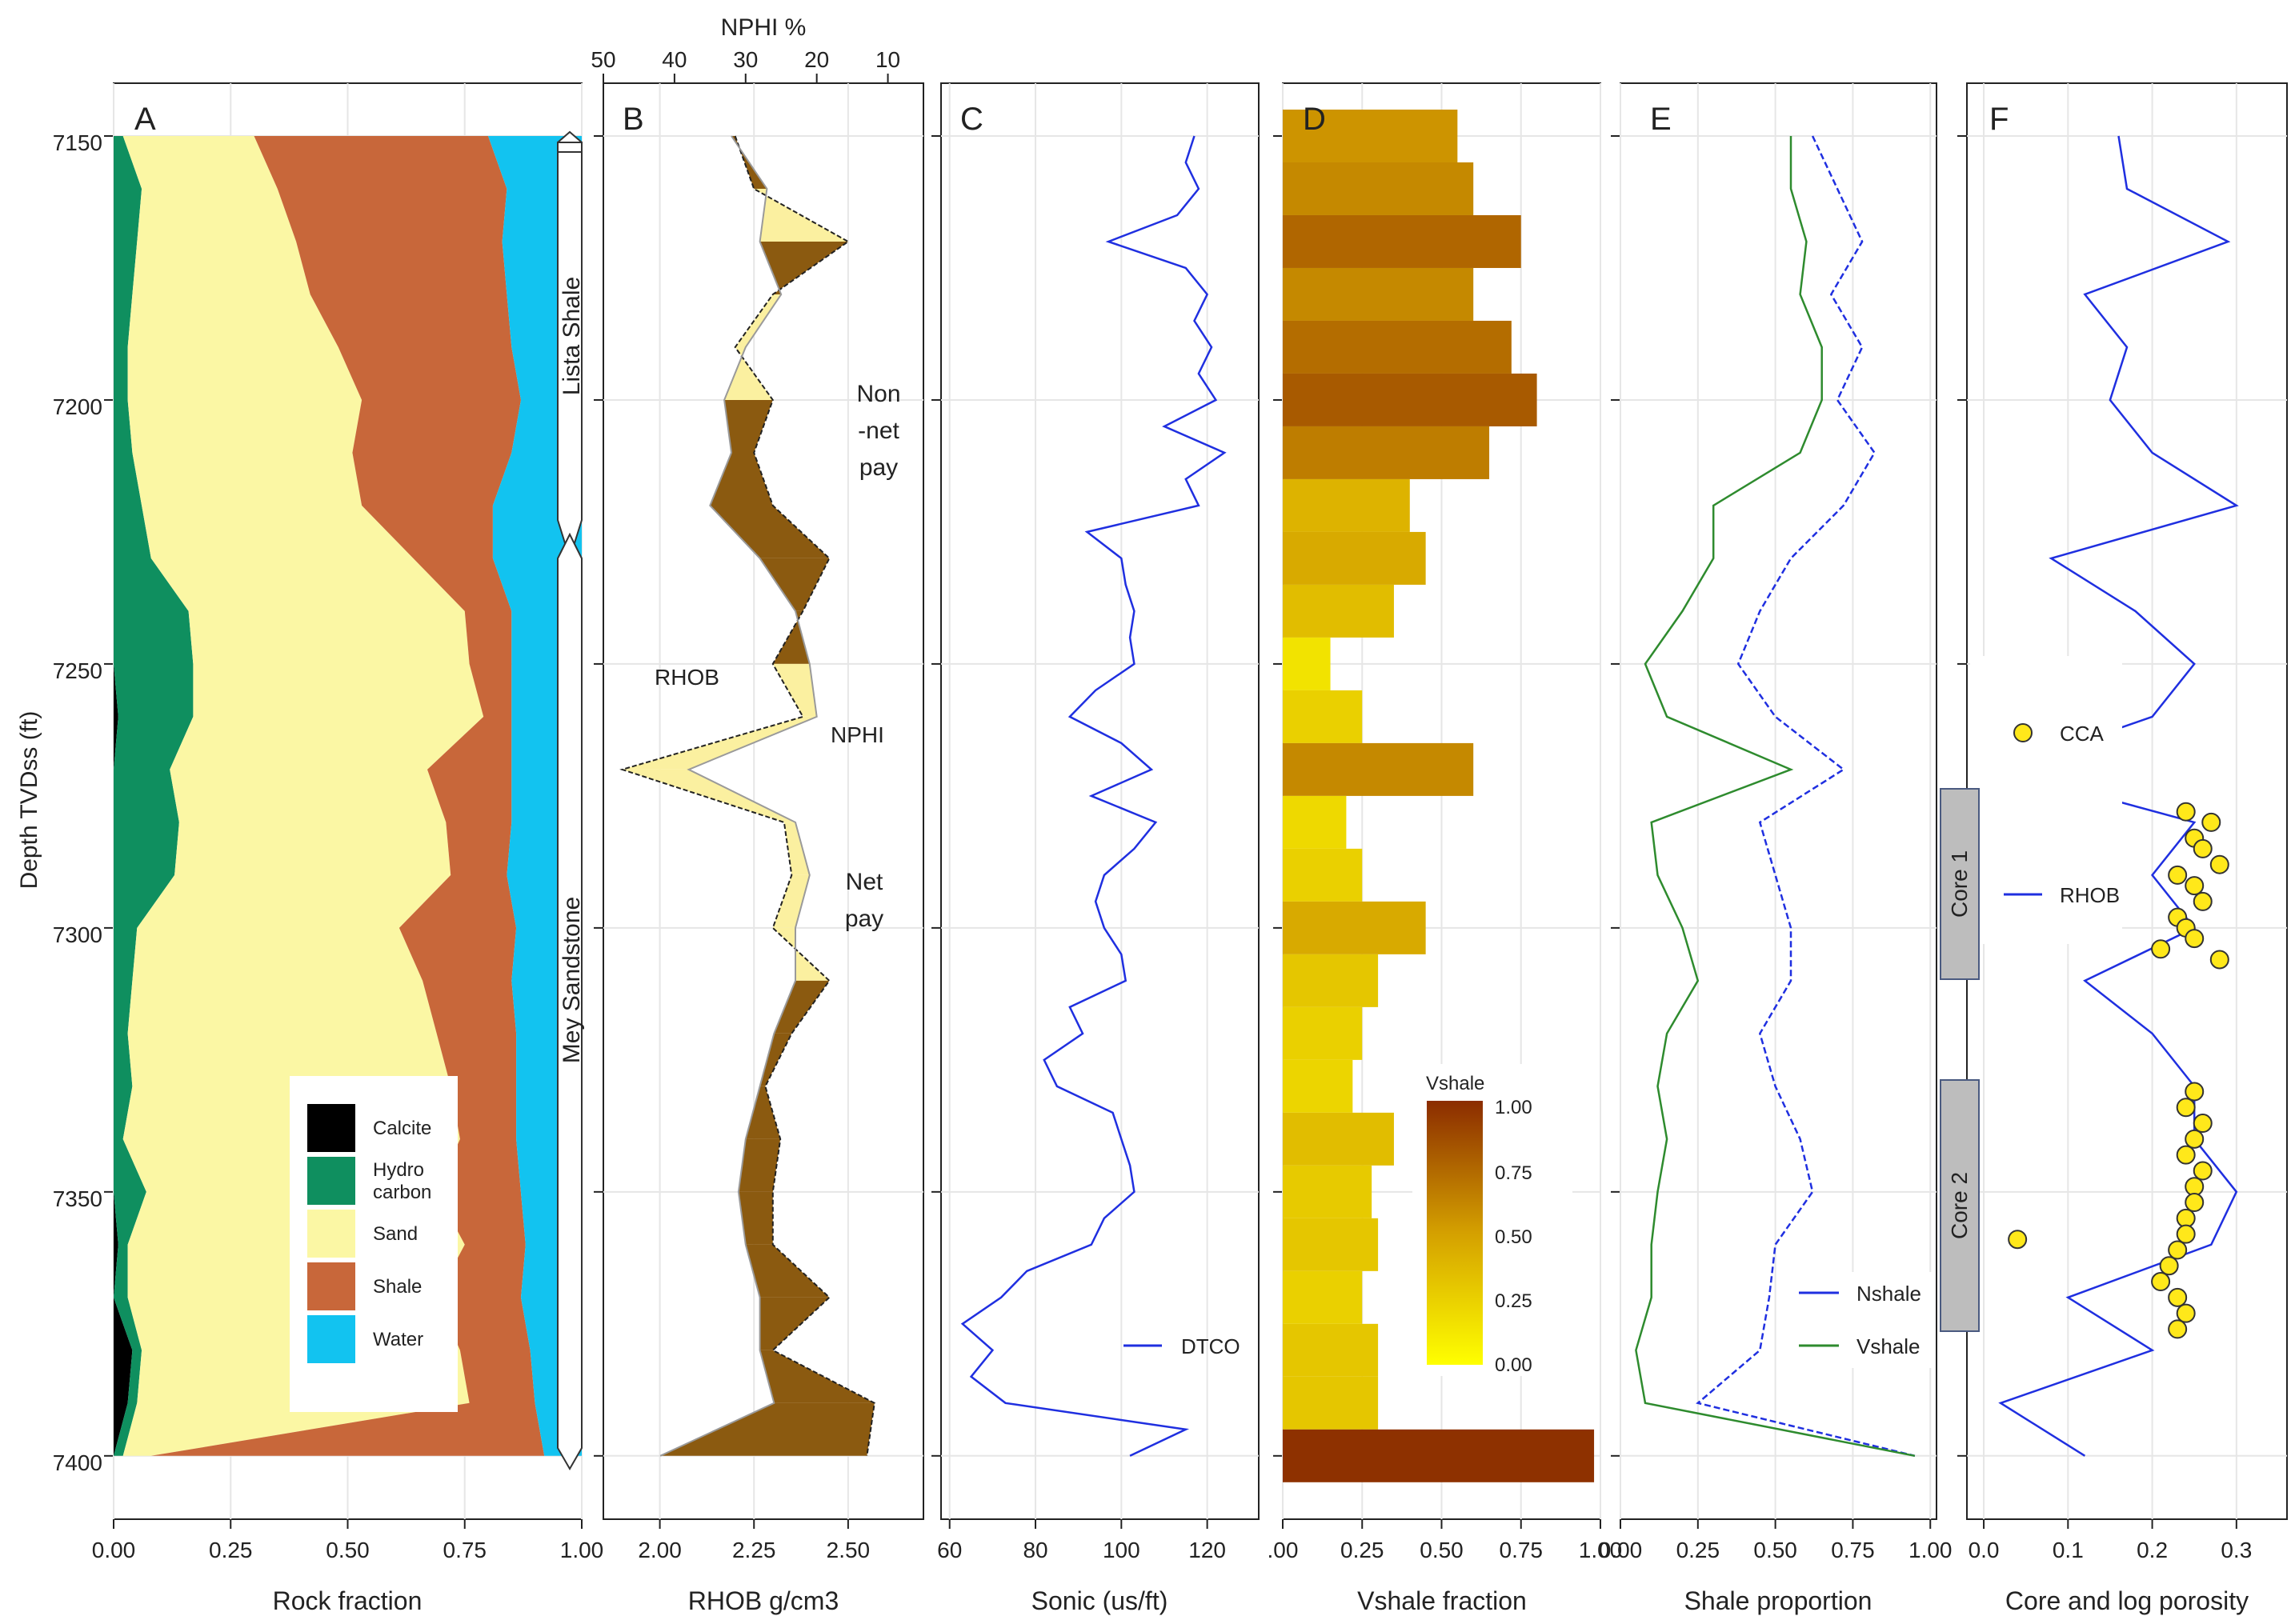 The image size is (2295, 1624). What do you see at coordinates (858, 734) in the screenshot?
I see `nphi-curve-label: NPHI` at bounding box center [858, 734].